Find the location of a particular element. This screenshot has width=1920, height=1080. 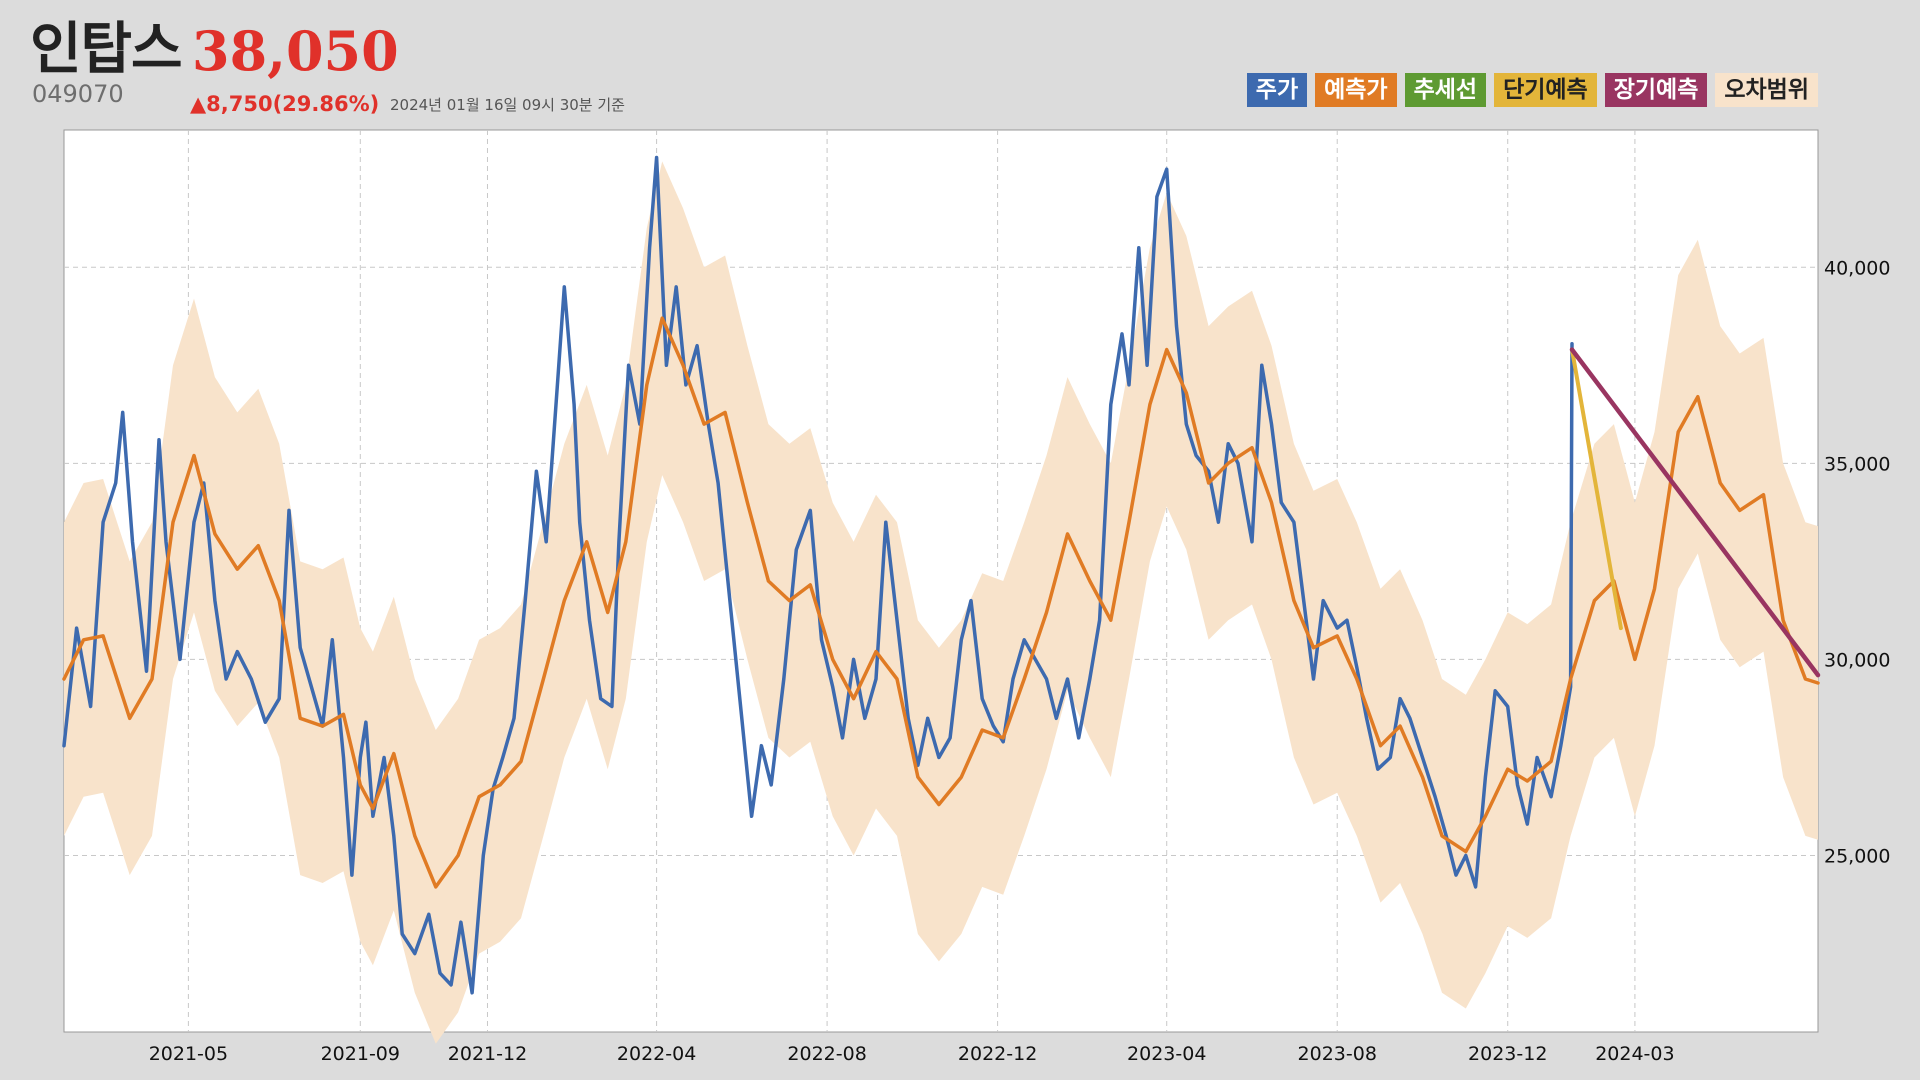

timestamp: 2024년 01월 16일 09시 30분 기준 is located at coordinates (507, 105).